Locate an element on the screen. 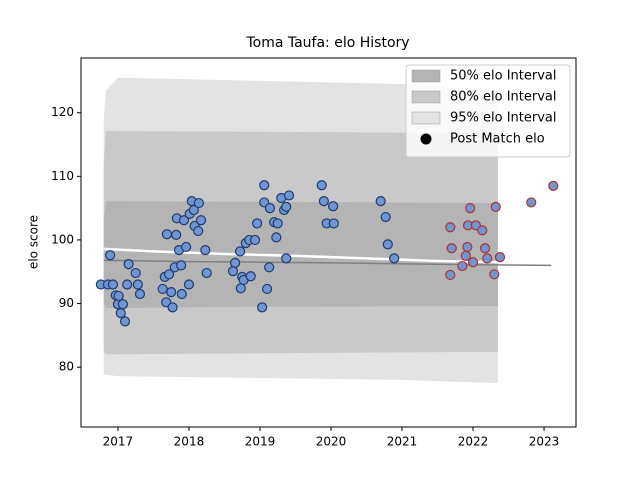 Image resolution: width=640 pixels, height=484 pixels. x-tick-label: 2021 is located at coordinates (402, 442).